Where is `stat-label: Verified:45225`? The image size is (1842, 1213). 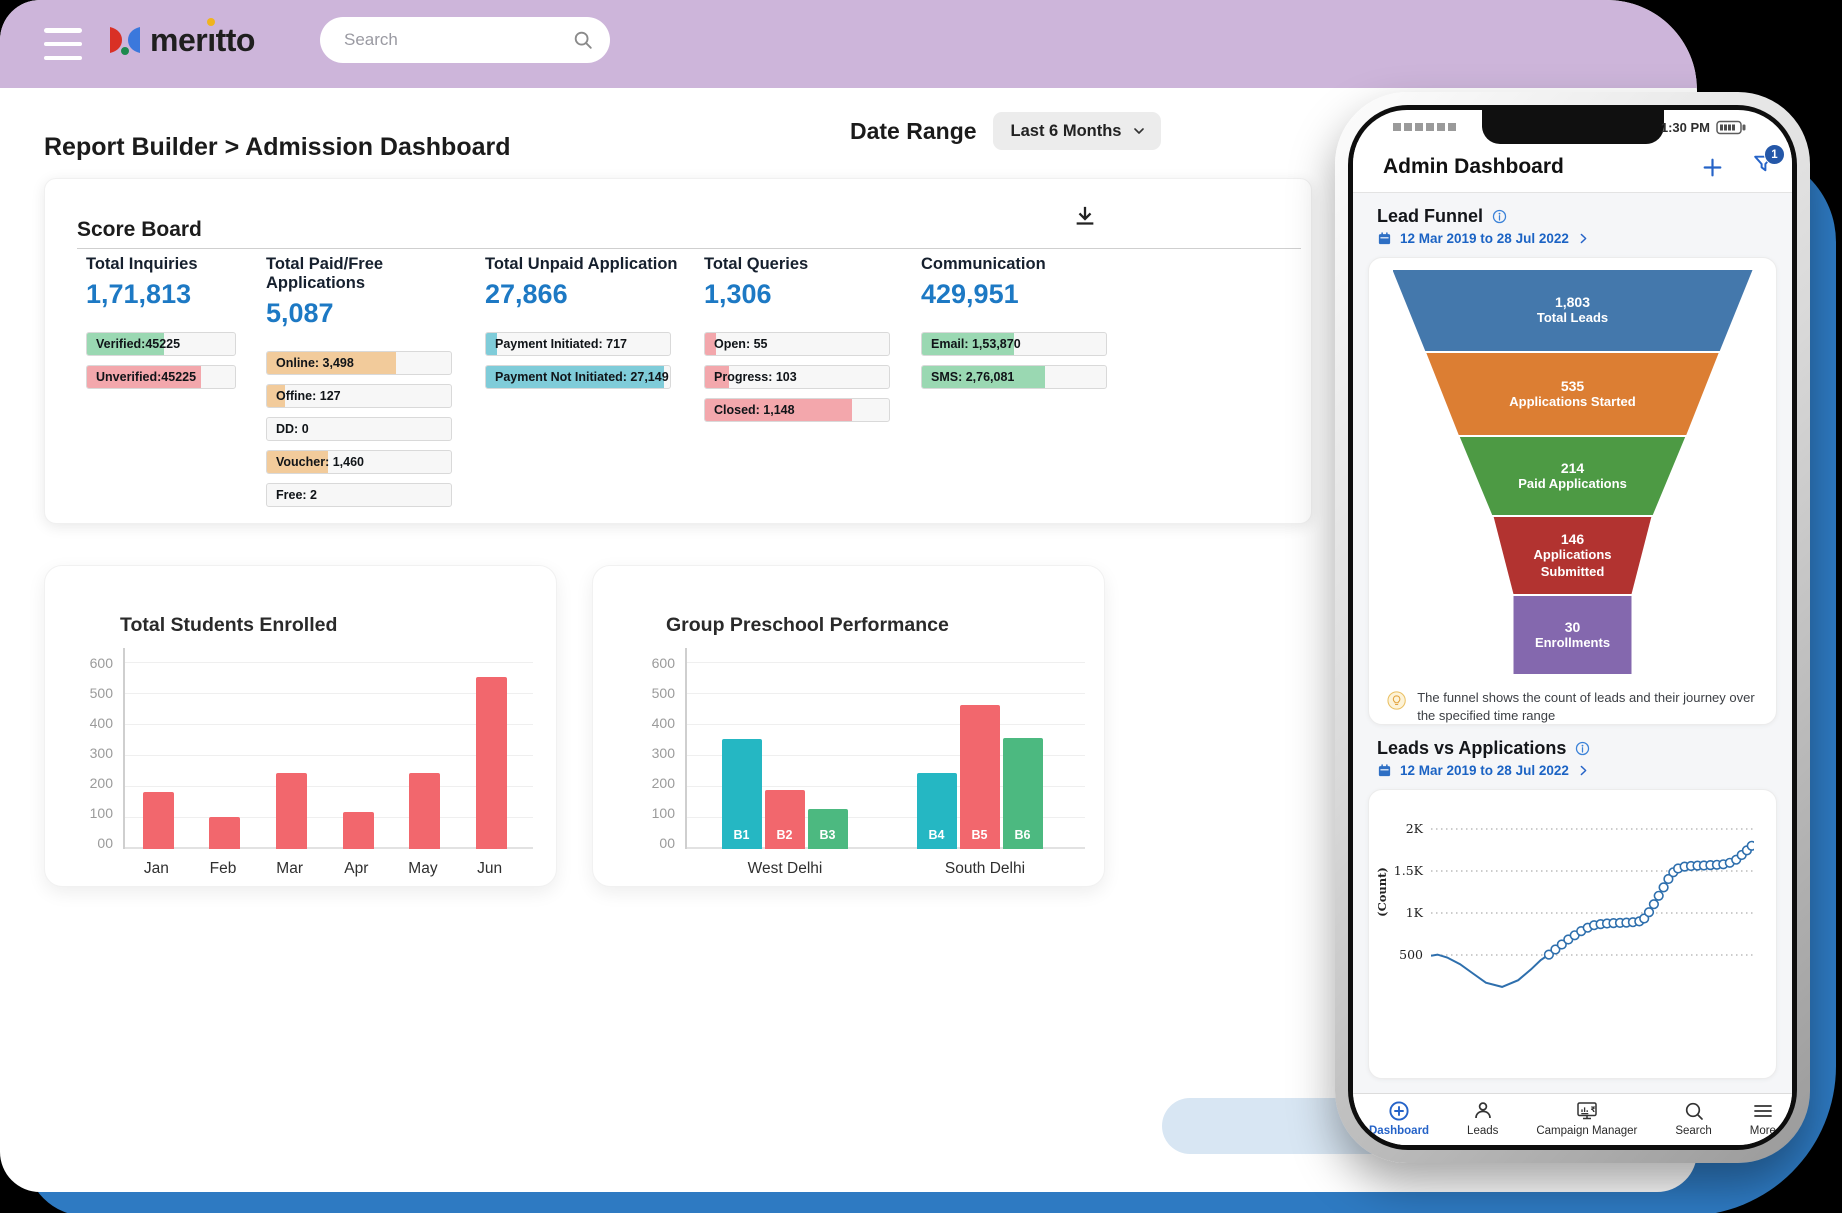 stat-label: Verified:45225 is located at coordinates (138, 344).